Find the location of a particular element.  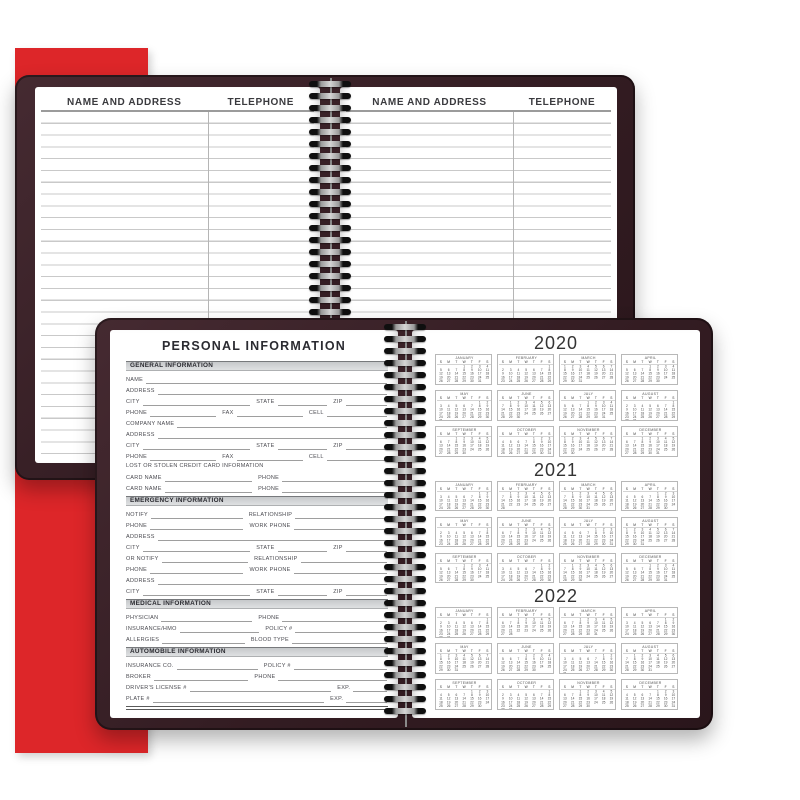

name-address-column-header: NAME AND ADDRESS is located at coordinates (429, 102).